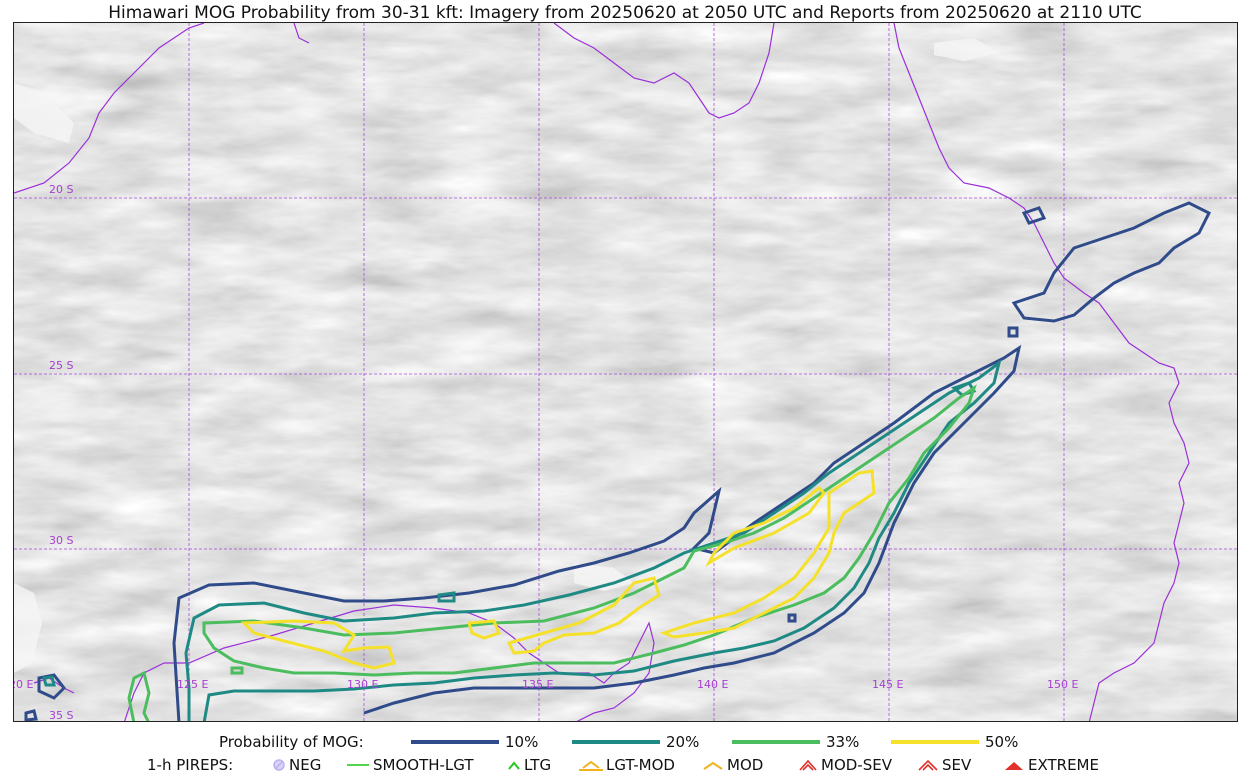  What do you see at coordinates (291, 742) in the screenshot?
I see `probability-legend-label: Probability of MOG:` at bounding box center [291, 742].